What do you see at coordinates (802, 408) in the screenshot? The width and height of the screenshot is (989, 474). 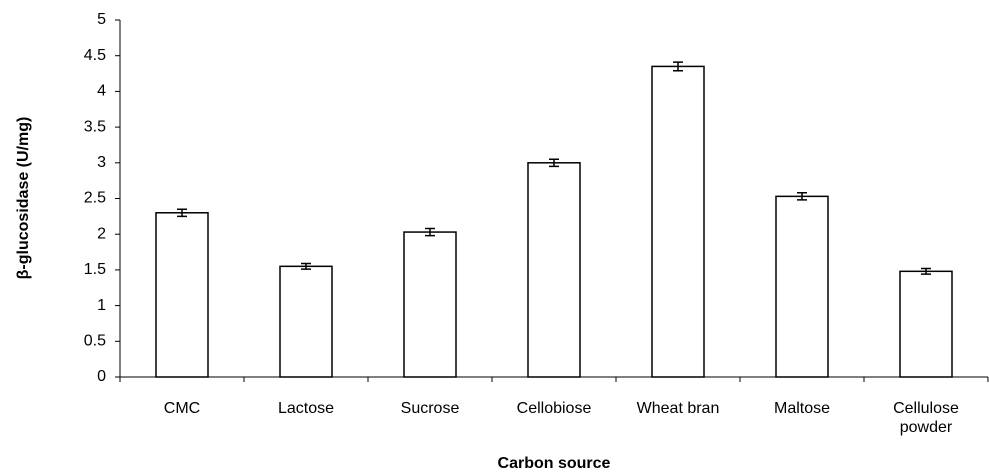 I see `x-tick-label: Maltose` at bounding box center [802, 408].